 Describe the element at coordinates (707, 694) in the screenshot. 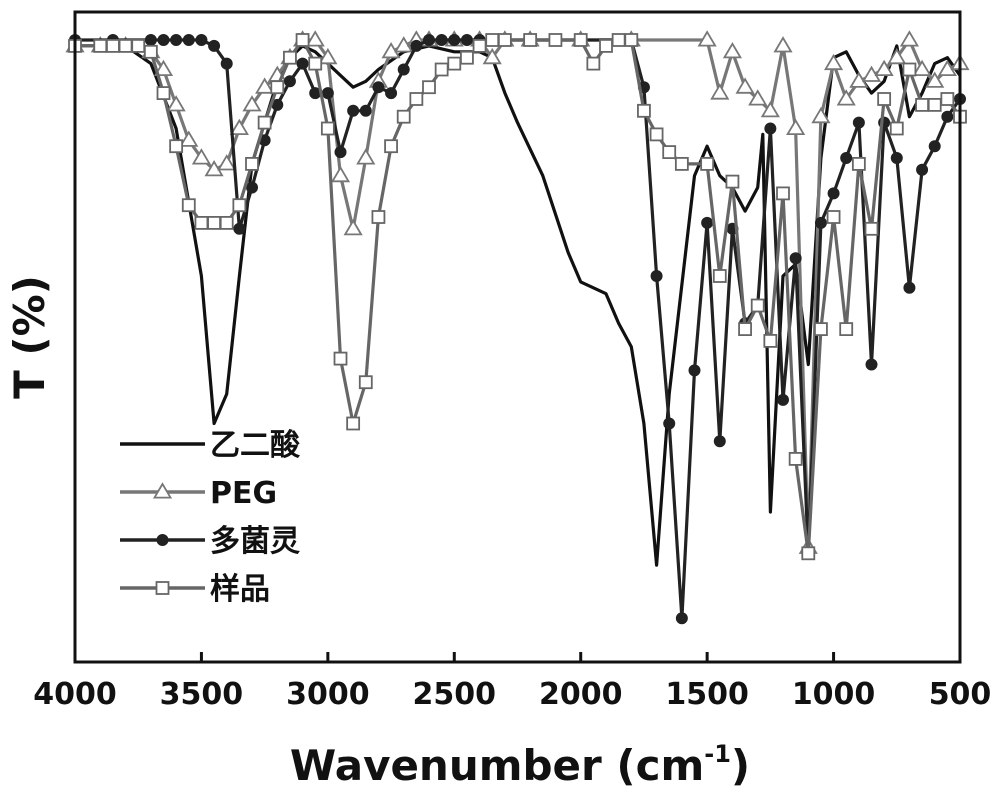

I see `x-tick-label: 1500` at that location.